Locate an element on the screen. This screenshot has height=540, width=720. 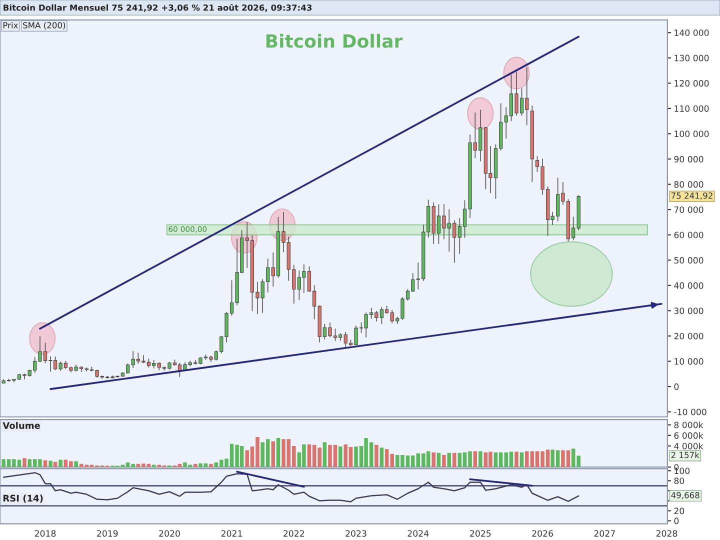
y-tick-label: 8 000k is located at coordinates (689, 425).